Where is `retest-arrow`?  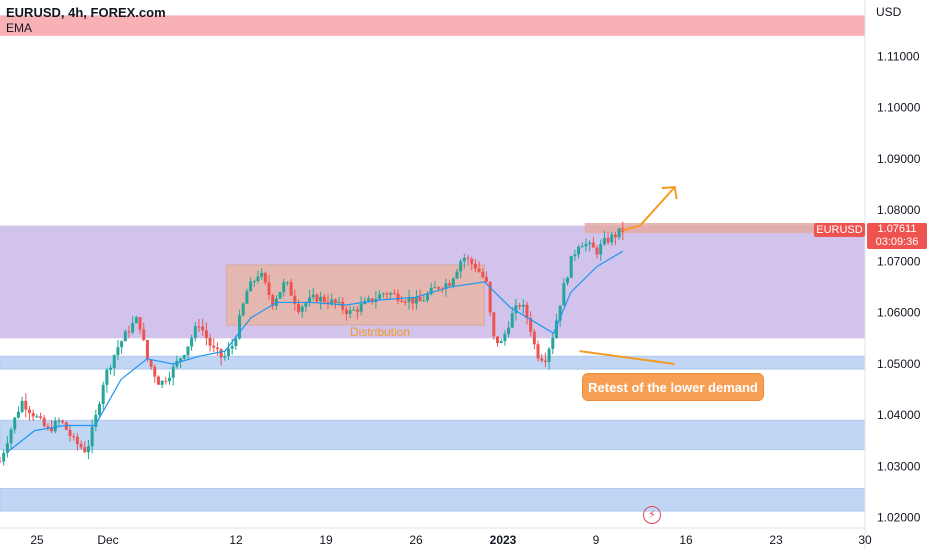 retest-arrow is located at coordinates (627, 357).